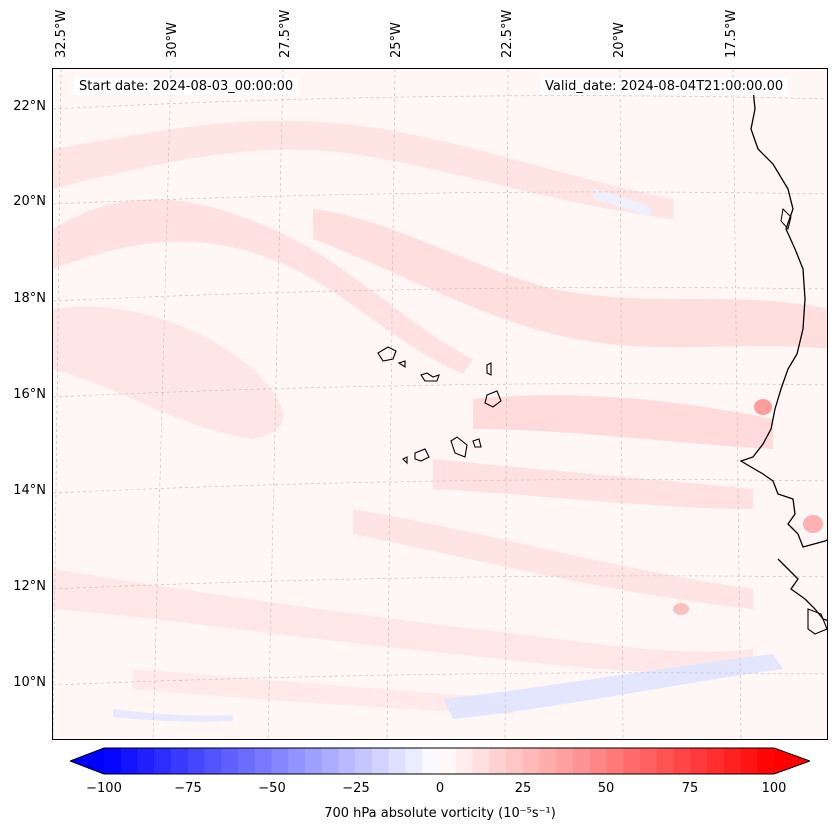  I want to click on colorbar-extend-low, so click(87, 761).